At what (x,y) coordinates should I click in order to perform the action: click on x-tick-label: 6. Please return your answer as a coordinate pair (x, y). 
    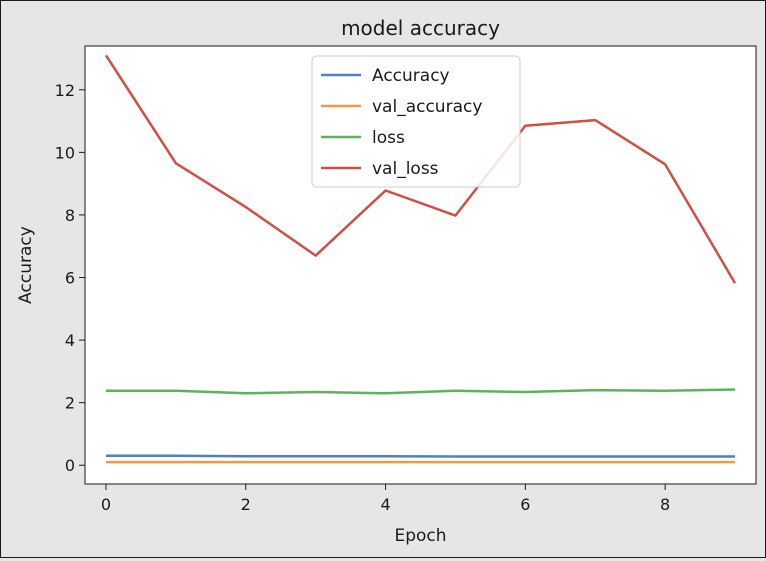
    Looking at the image, I should click on (525, 504).